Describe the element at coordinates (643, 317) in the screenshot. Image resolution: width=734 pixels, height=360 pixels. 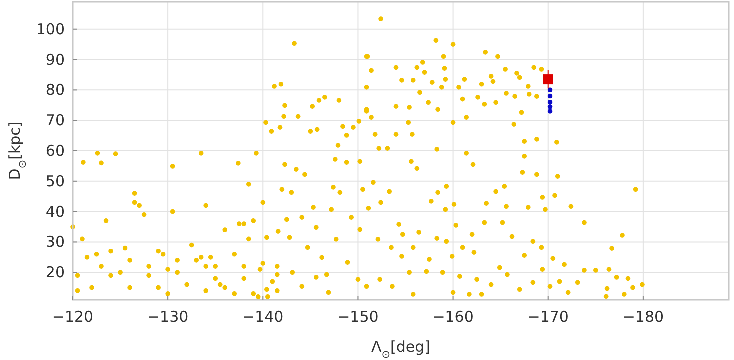
I see `x-tick-label: −180` at that location.